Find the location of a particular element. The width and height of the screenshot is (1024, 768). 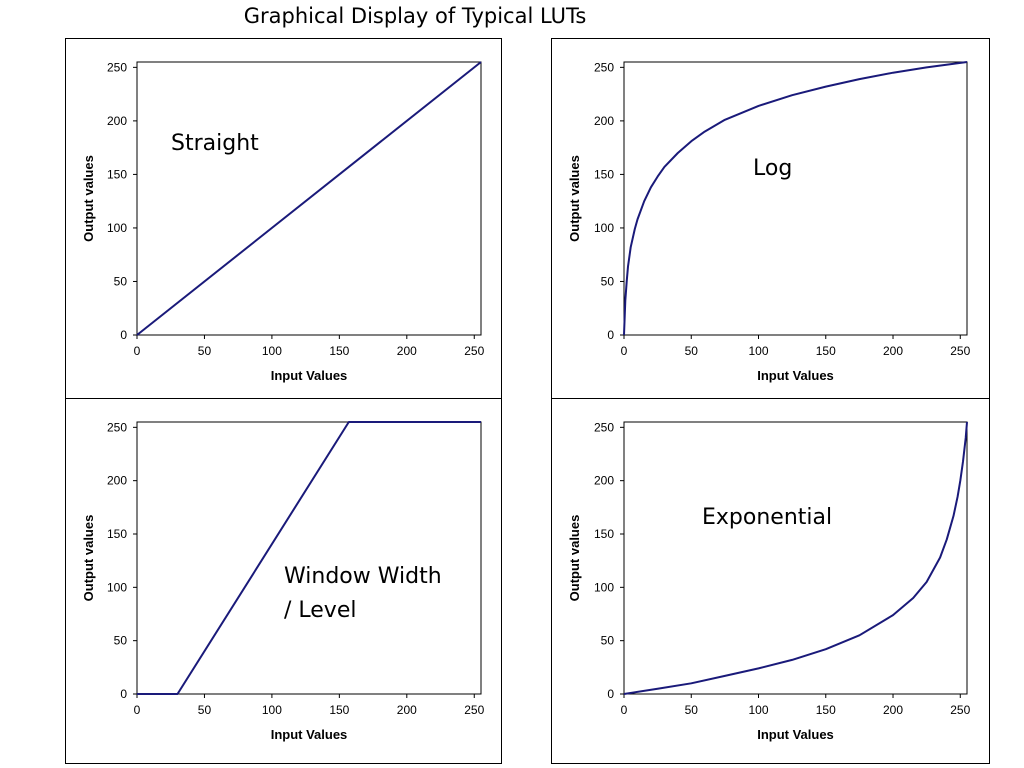

lut-curve-straight is located at coordinates (309, 198).